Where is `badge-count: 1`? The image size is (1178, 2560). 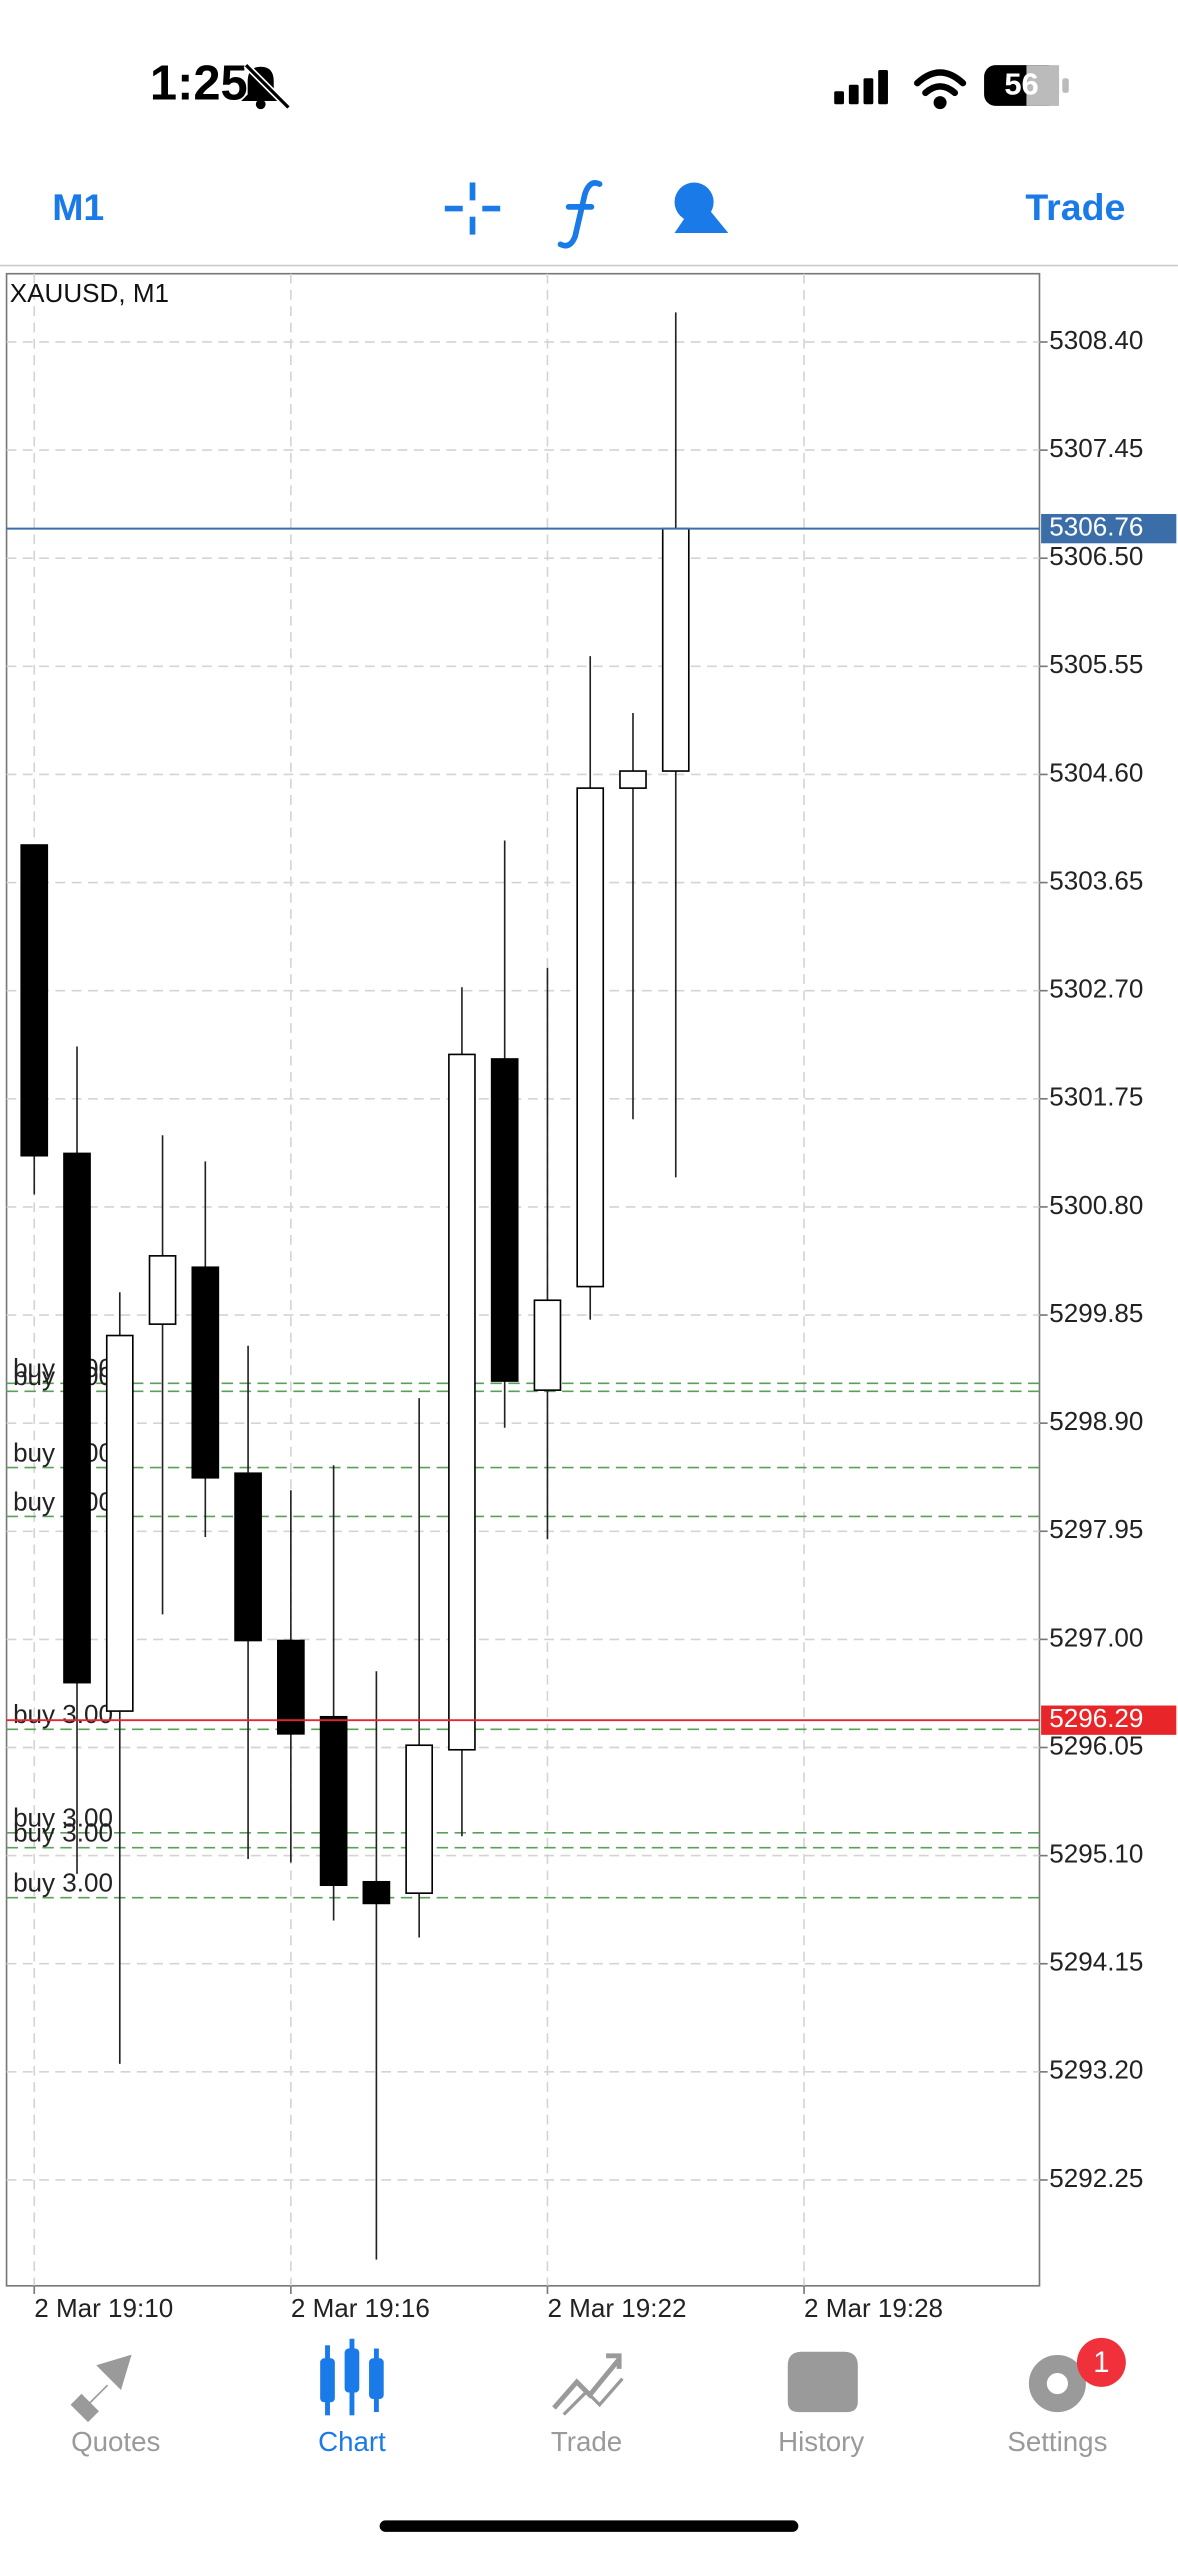
badge-count: 1 is located at coordinates (1101, 2362).